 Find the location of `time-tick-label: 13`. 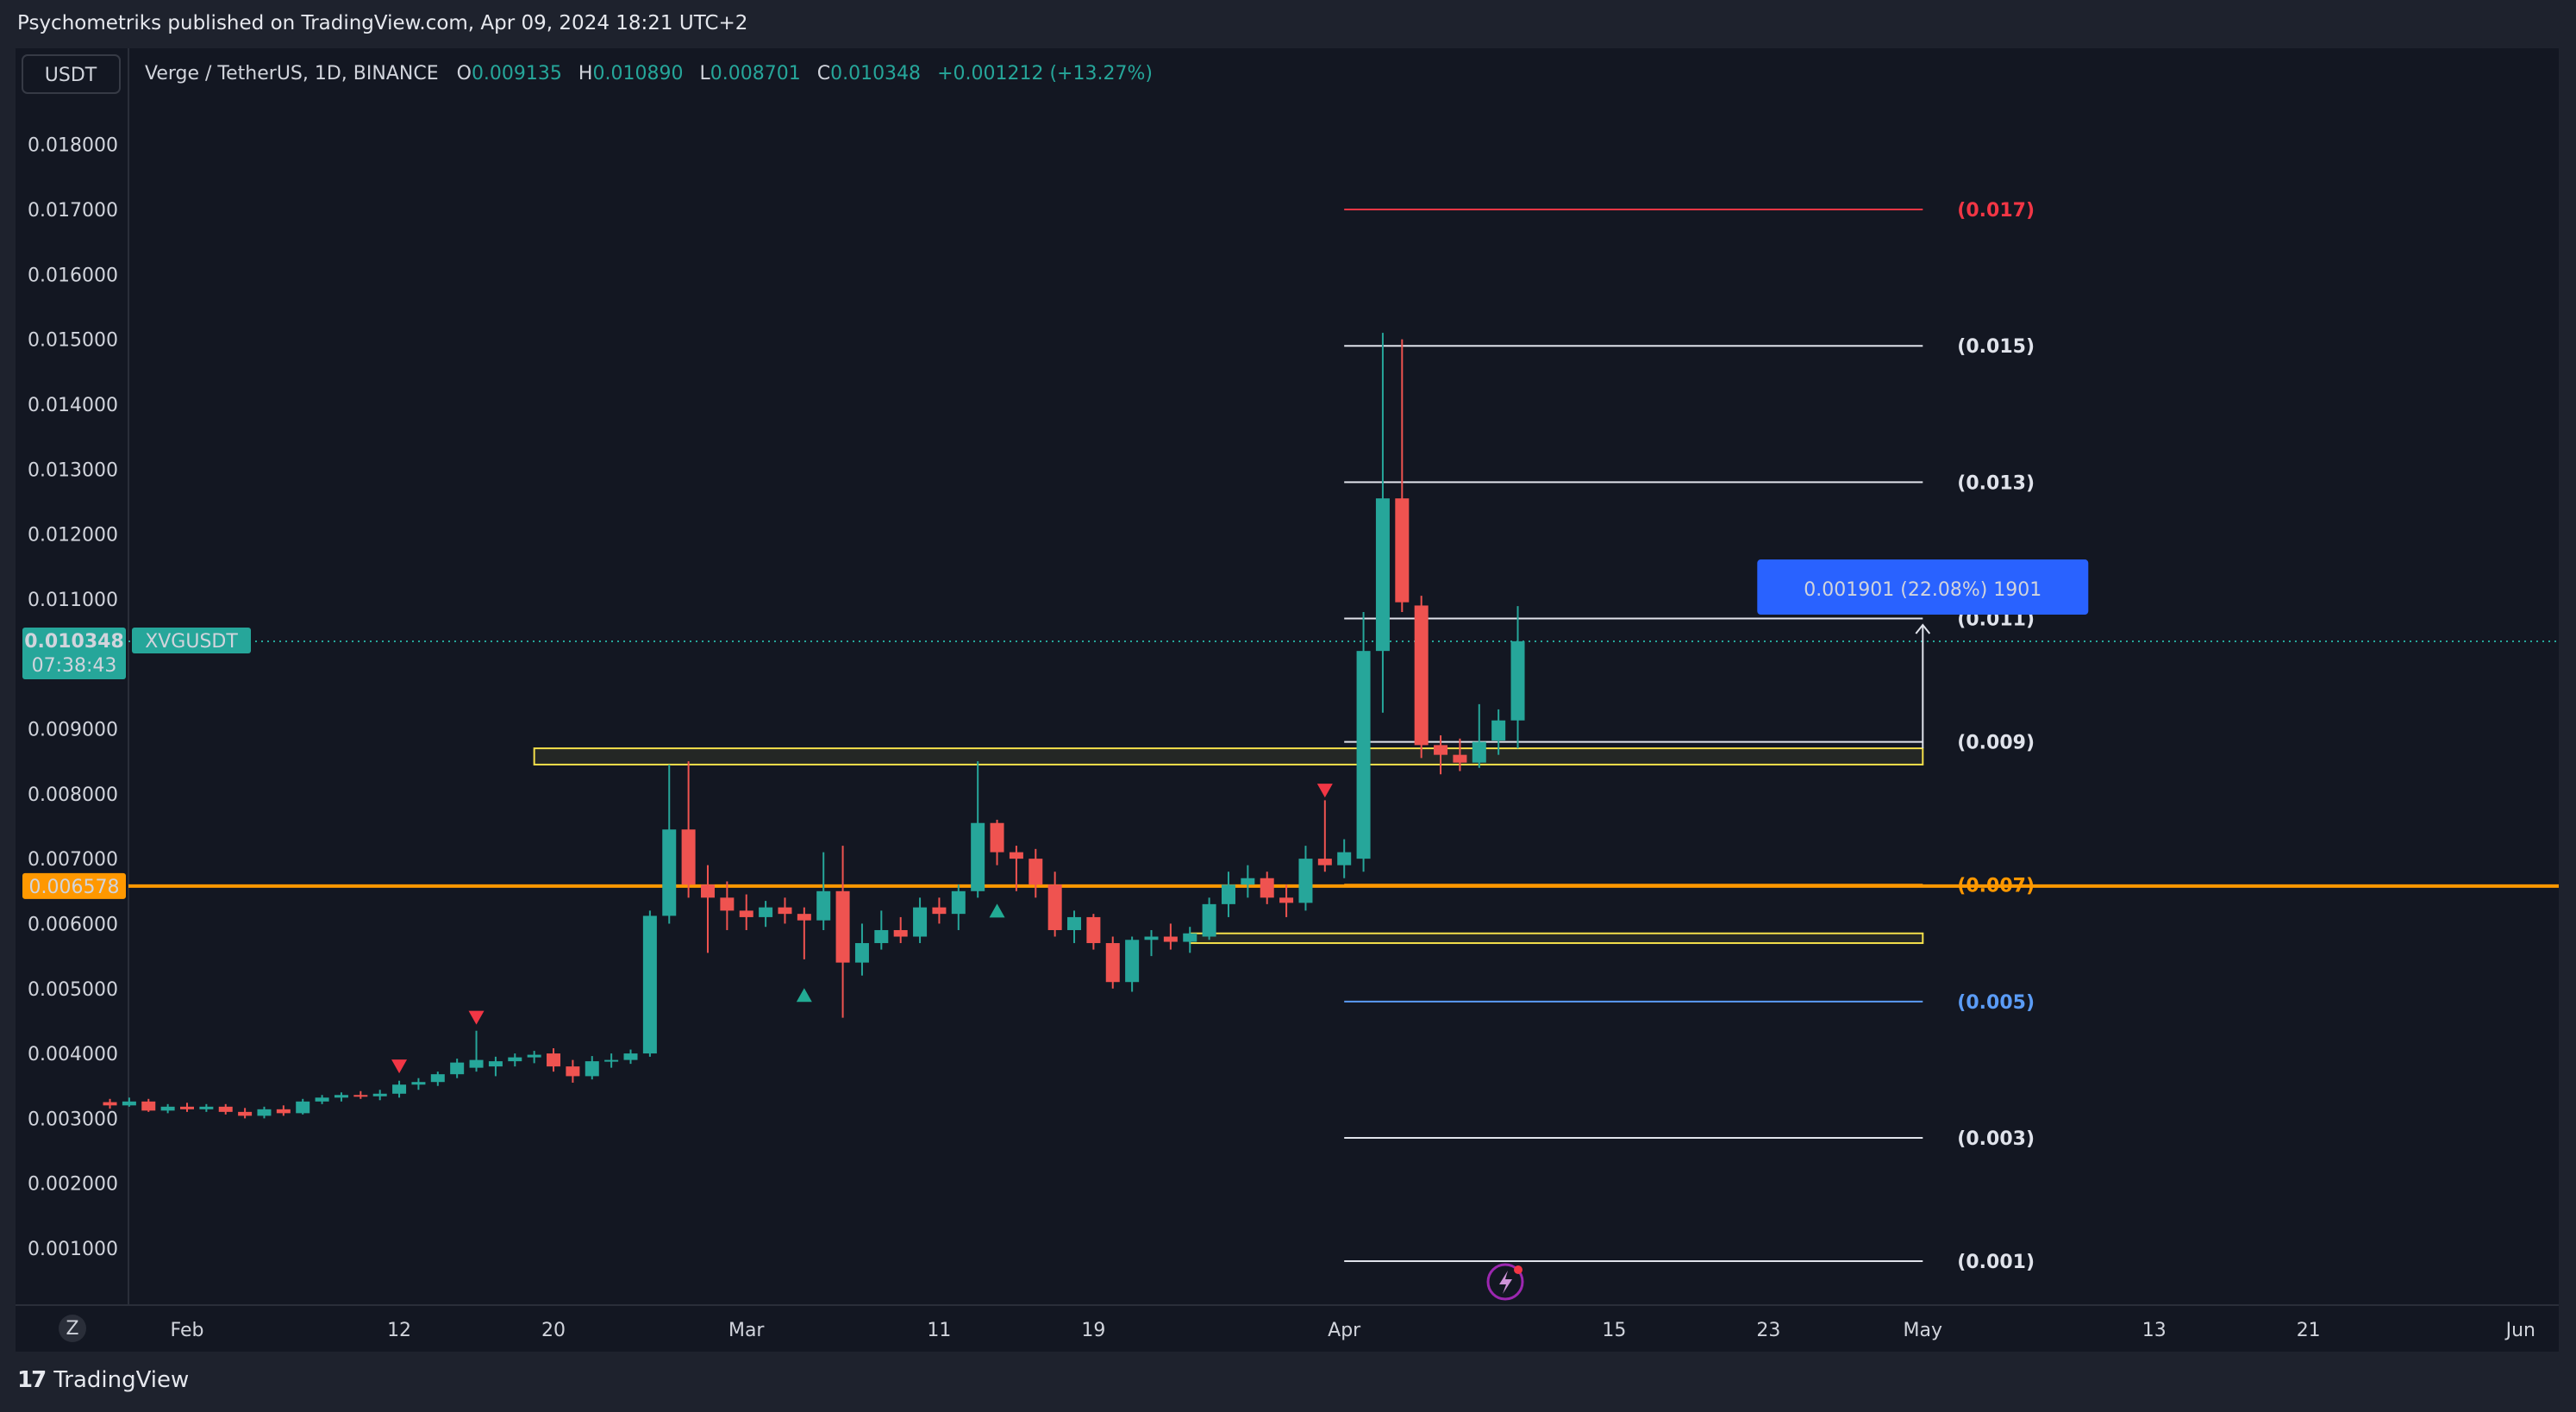

time-tick-label: 13 is located at coordinates (2154, 1330).